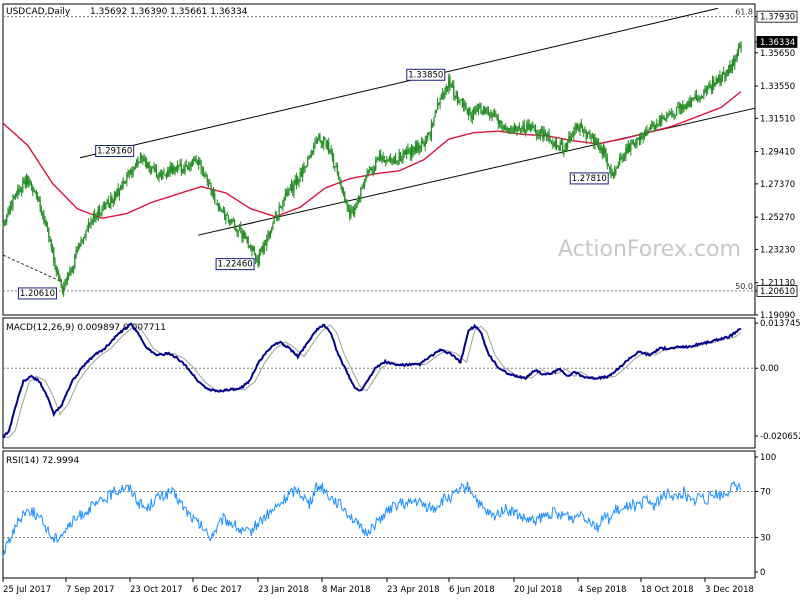  I want to click on price-label-text: 1.29160, so click(114, 152).